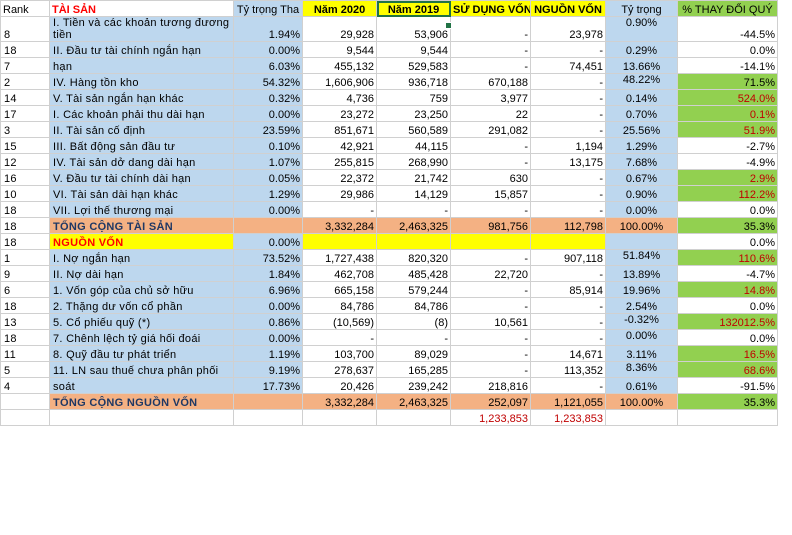 The width and height of the screenshot is (792, 535). I want to click on cell-y2020: 84,786, so click(339, 305).